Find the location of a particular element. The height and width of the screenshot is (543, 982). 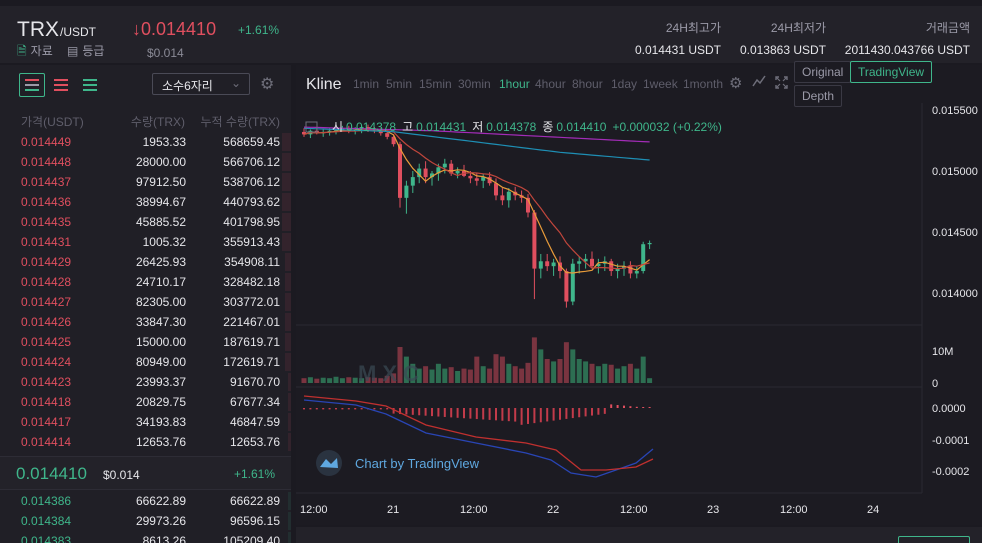

tab-1week: 1week is located at coordinates (660, 84).